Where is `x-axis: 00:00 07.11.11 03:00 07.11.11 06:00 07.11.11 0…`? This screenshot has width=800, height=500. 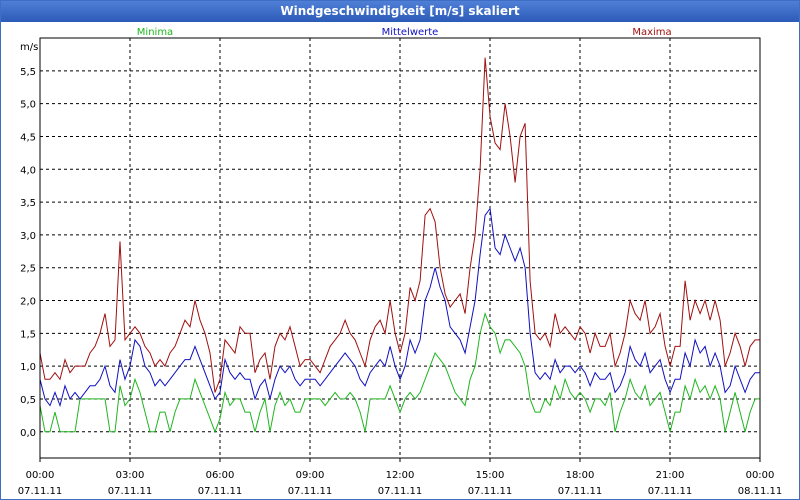
x-axis: 00:00 07.11.11 03:00 07.11.11 06:00 07.11.11 0… is located at coordinates (400, 477).